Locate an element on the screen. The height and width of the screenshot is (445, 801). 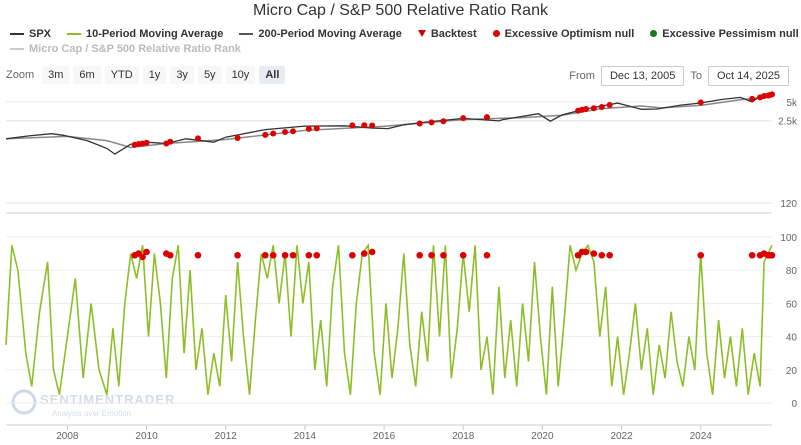
x-tick-label: 2010 is located at coordinates (146, 436).